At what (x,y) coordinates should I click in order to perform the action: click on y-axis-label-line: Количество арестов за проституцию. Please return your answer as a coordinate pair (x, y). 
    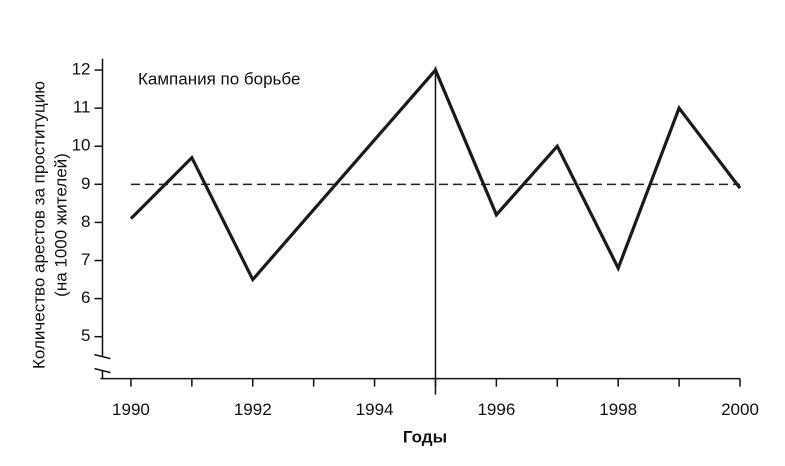
    Looking at the image, I should click on (38, 225).